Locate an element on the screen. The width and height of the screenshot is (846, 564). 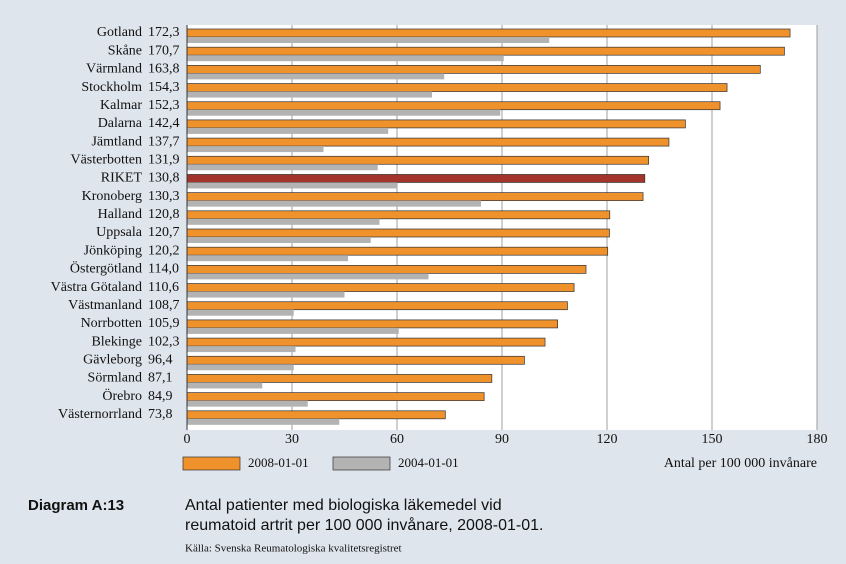
value-label: 110,6 is located at coordinates (163, 287).